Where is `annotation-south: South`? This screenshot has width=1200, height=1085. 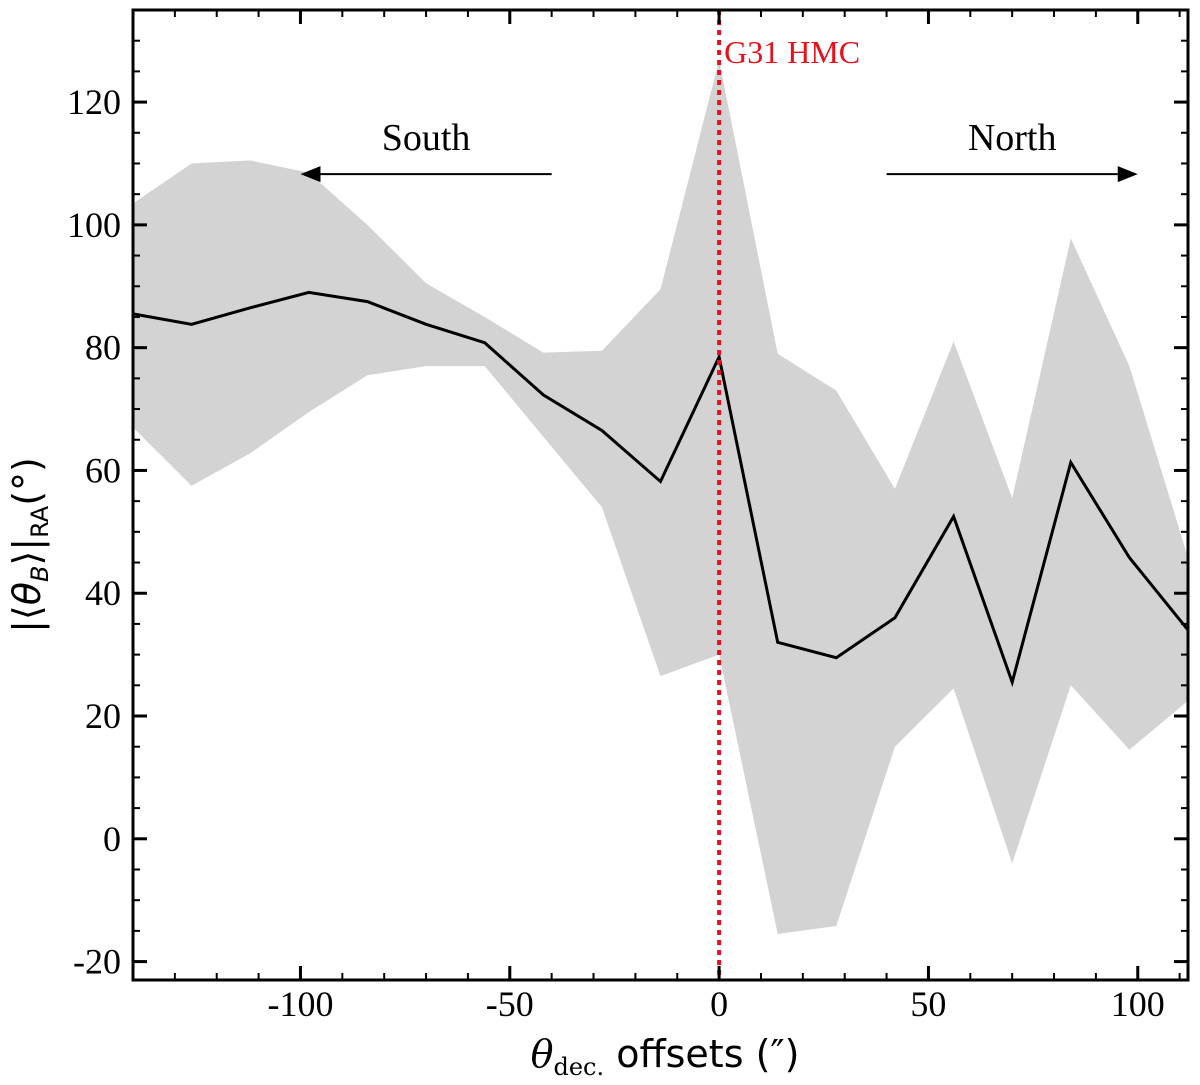 annotation-south: South is located at coordinates (426, 138).